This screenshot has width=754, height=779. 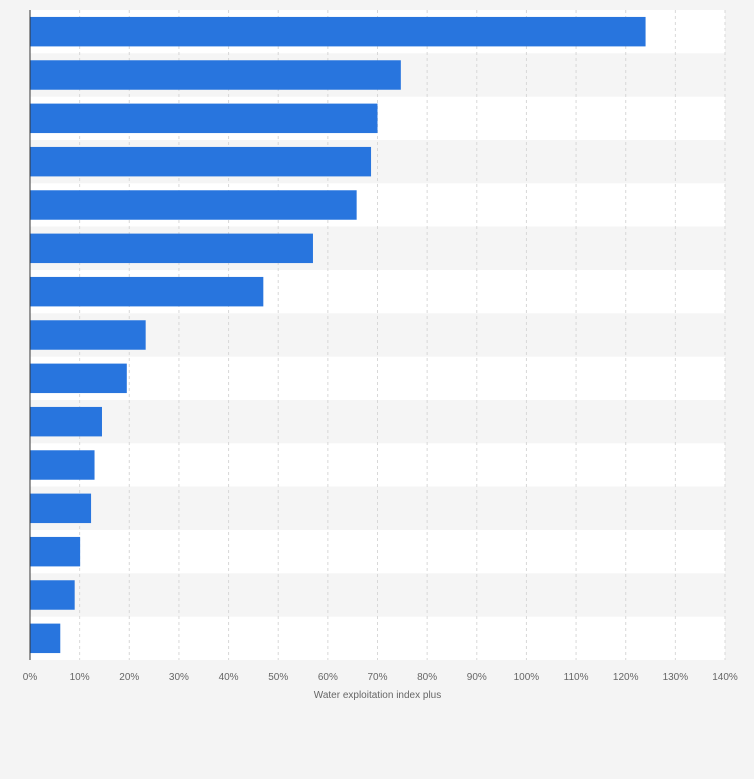 What do you see at coordinates (179, 677) in the screenshot?
I see `x-tick-label: 30%` at bounding box center [179, 677].